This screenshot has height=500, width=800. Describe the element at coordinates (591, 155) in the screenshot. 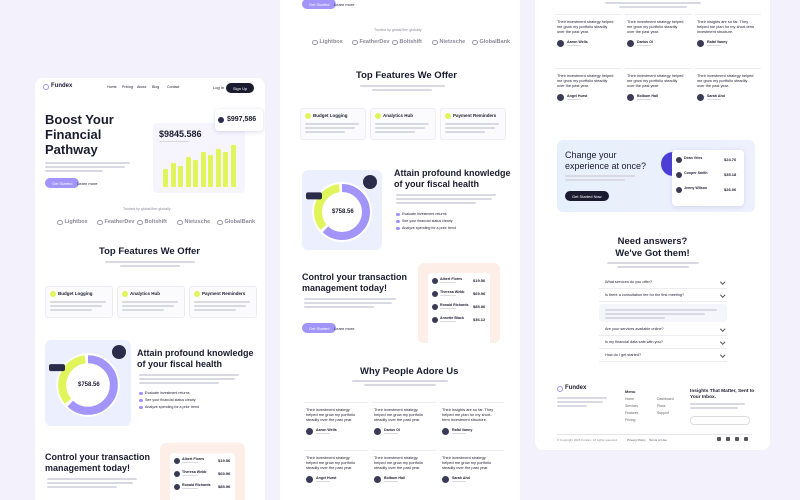

I see `cta-title: Change your` at that location.